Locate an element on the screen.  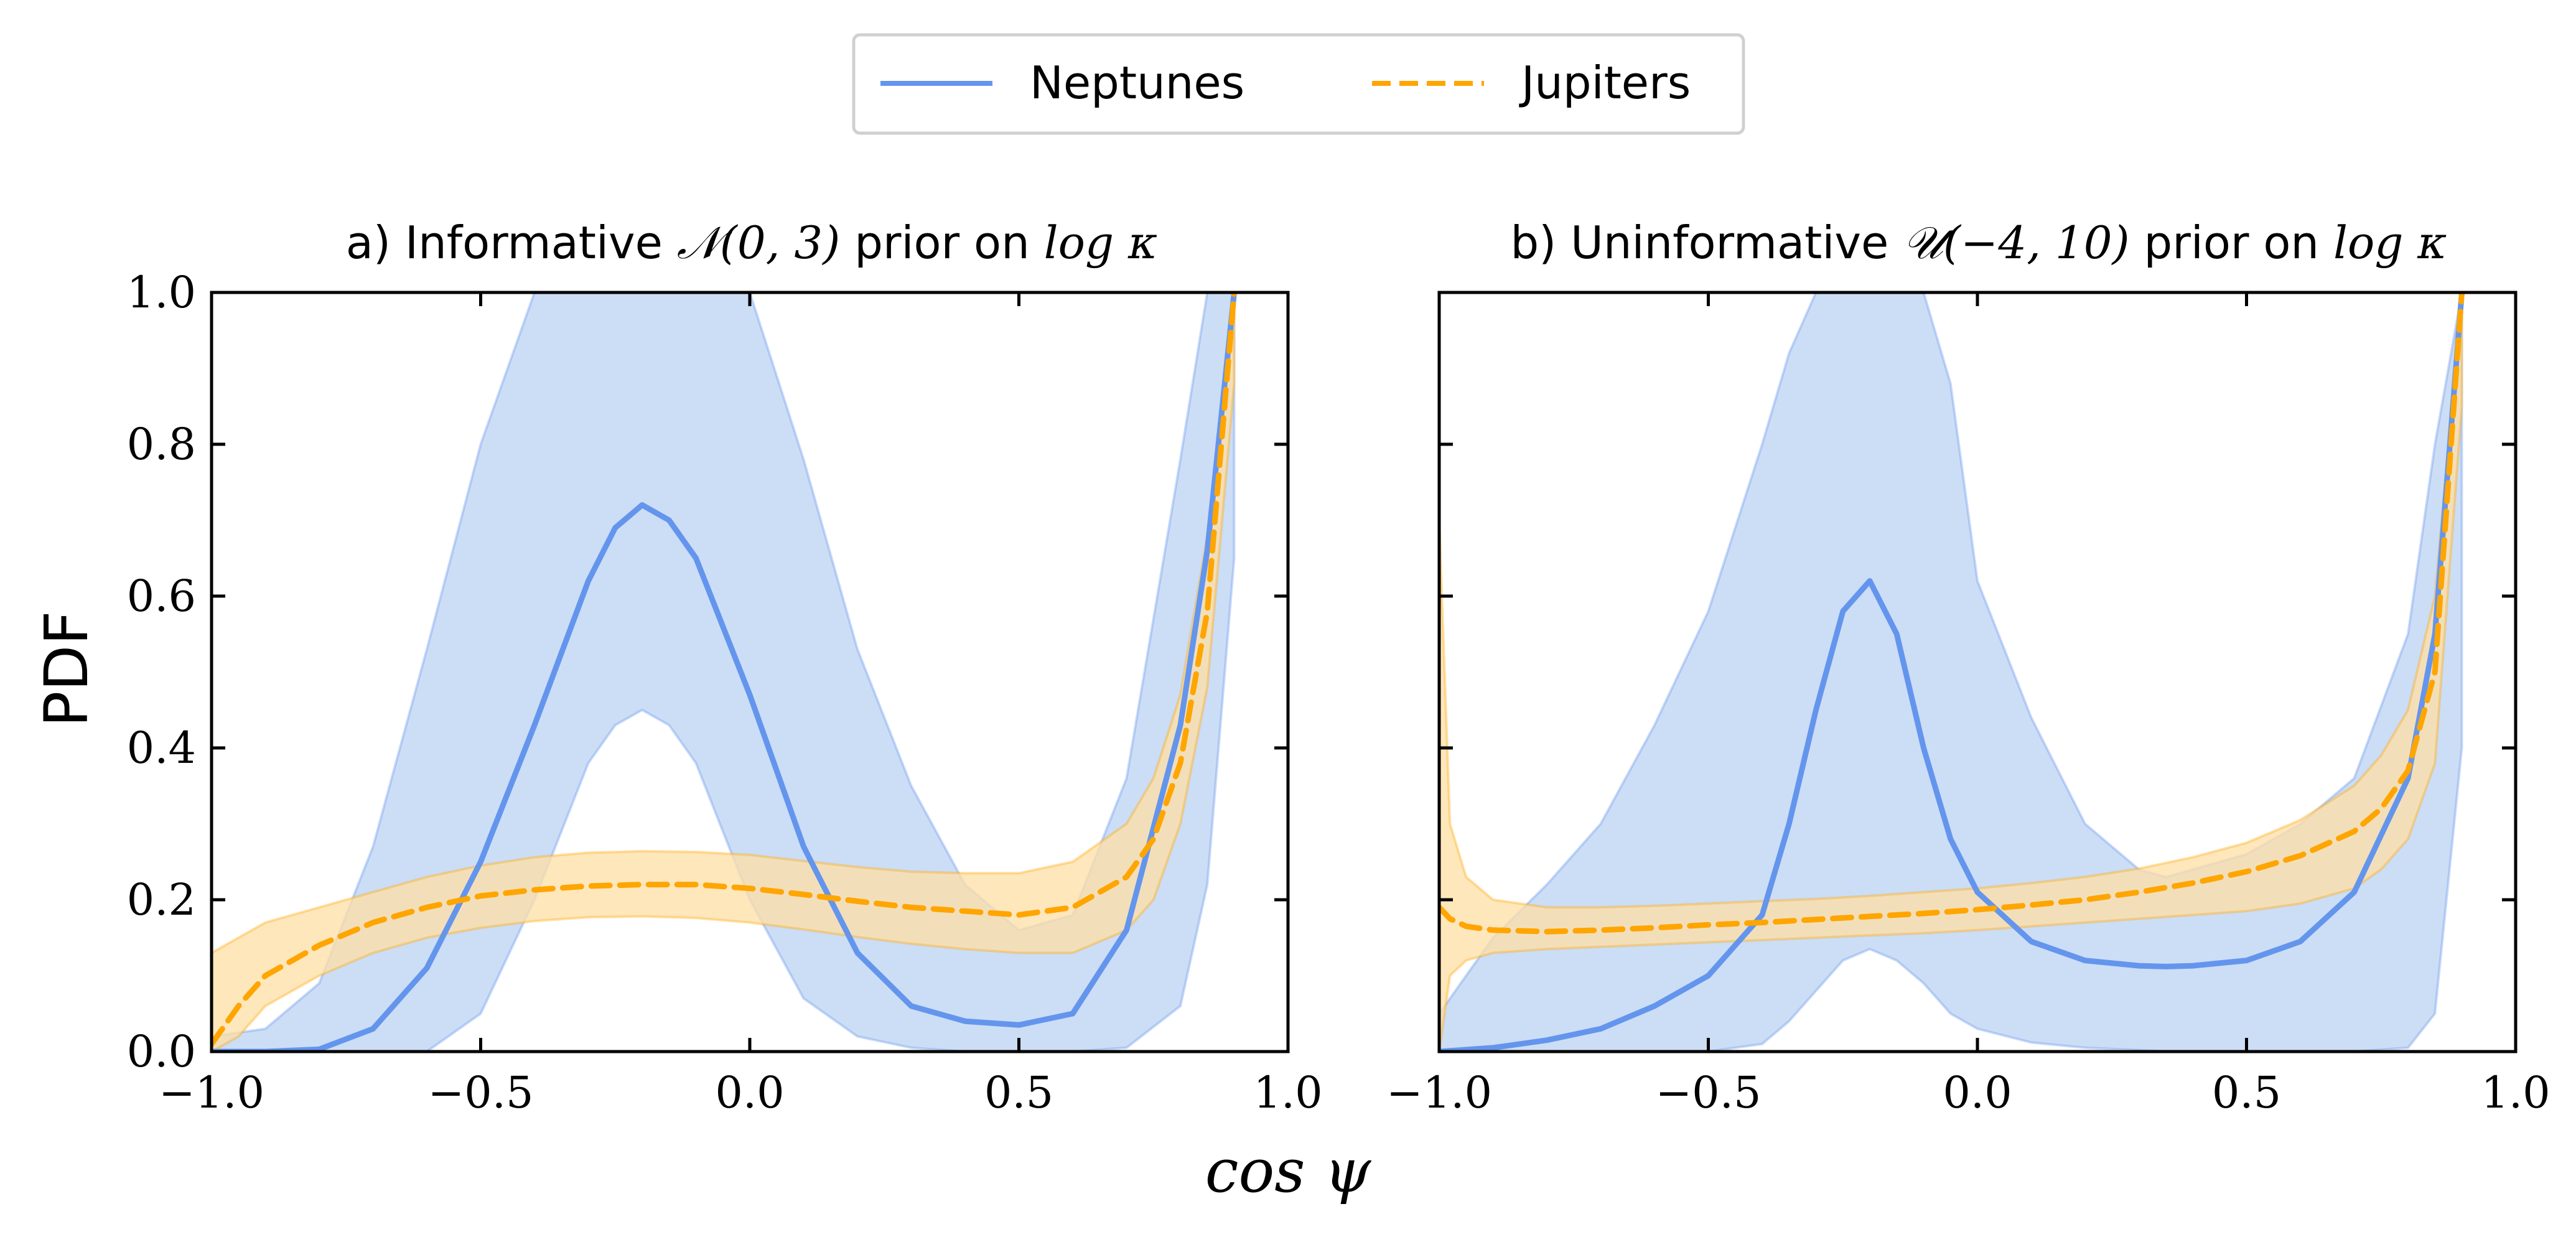
legend-frame is located at coordinates (1298, 84).